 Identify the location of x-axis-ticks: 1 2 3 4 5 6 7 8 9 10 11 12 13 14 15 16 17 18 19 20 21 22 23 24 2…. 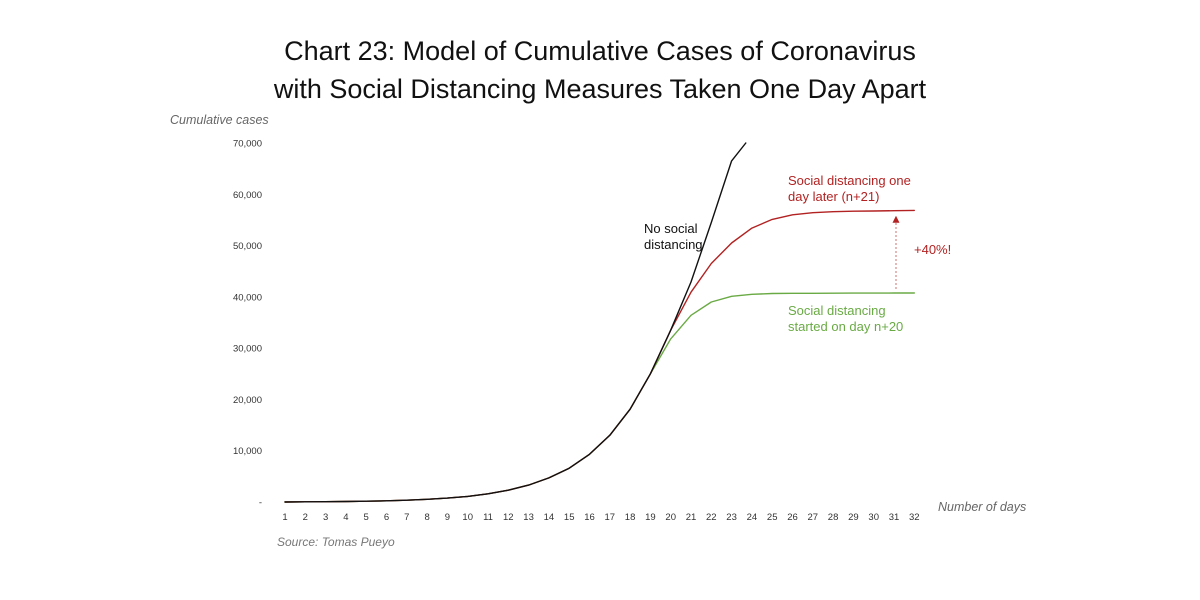
(600, 517).